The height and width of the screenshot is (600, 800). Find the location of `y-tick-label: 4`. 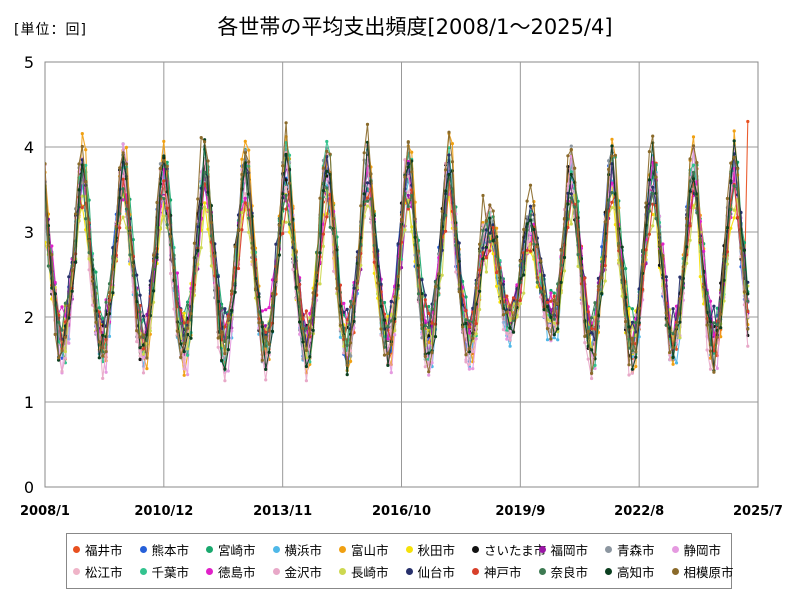

y-tick-label: 4 is located at coordinates (29, 147).